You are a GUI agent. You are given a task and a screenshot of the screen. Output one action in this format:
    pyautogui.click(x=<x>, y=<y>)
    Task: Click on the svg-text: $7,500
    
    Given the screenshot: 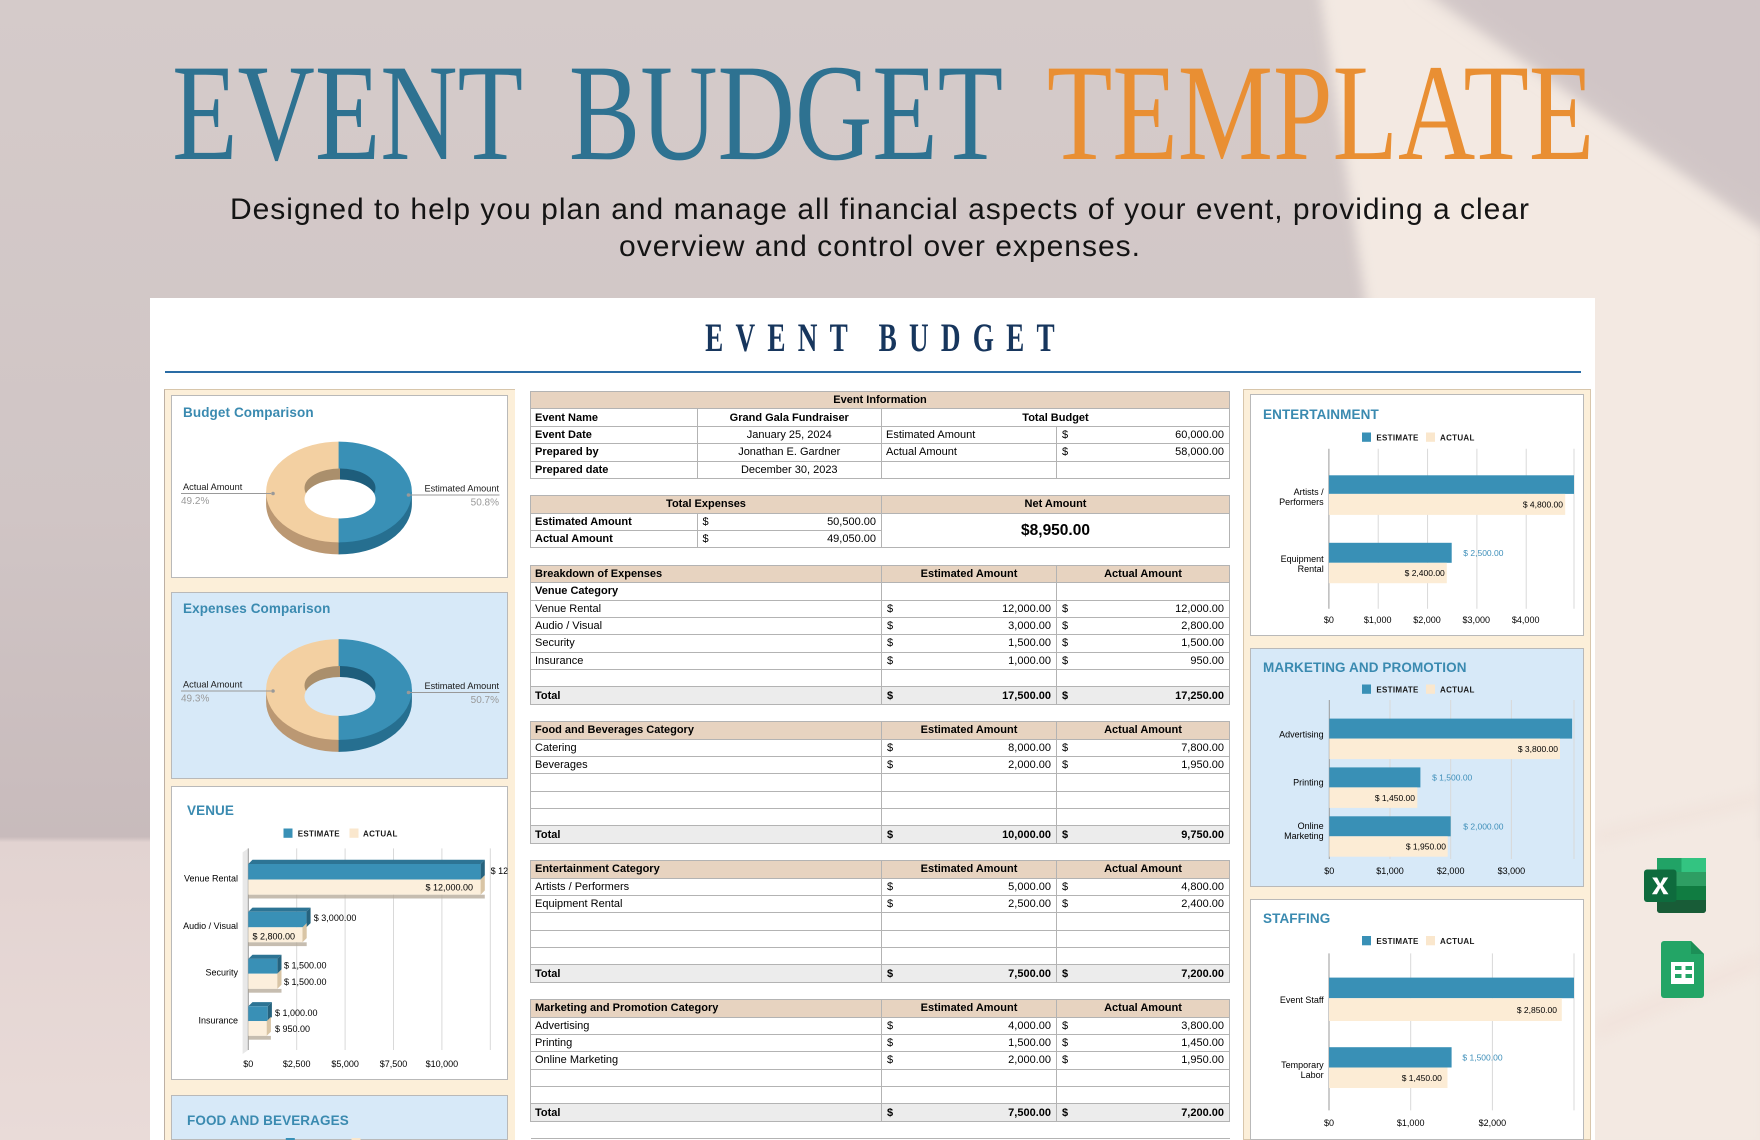 What is the action you would take?
    pyautogui.click(x=394, y=1064)
    